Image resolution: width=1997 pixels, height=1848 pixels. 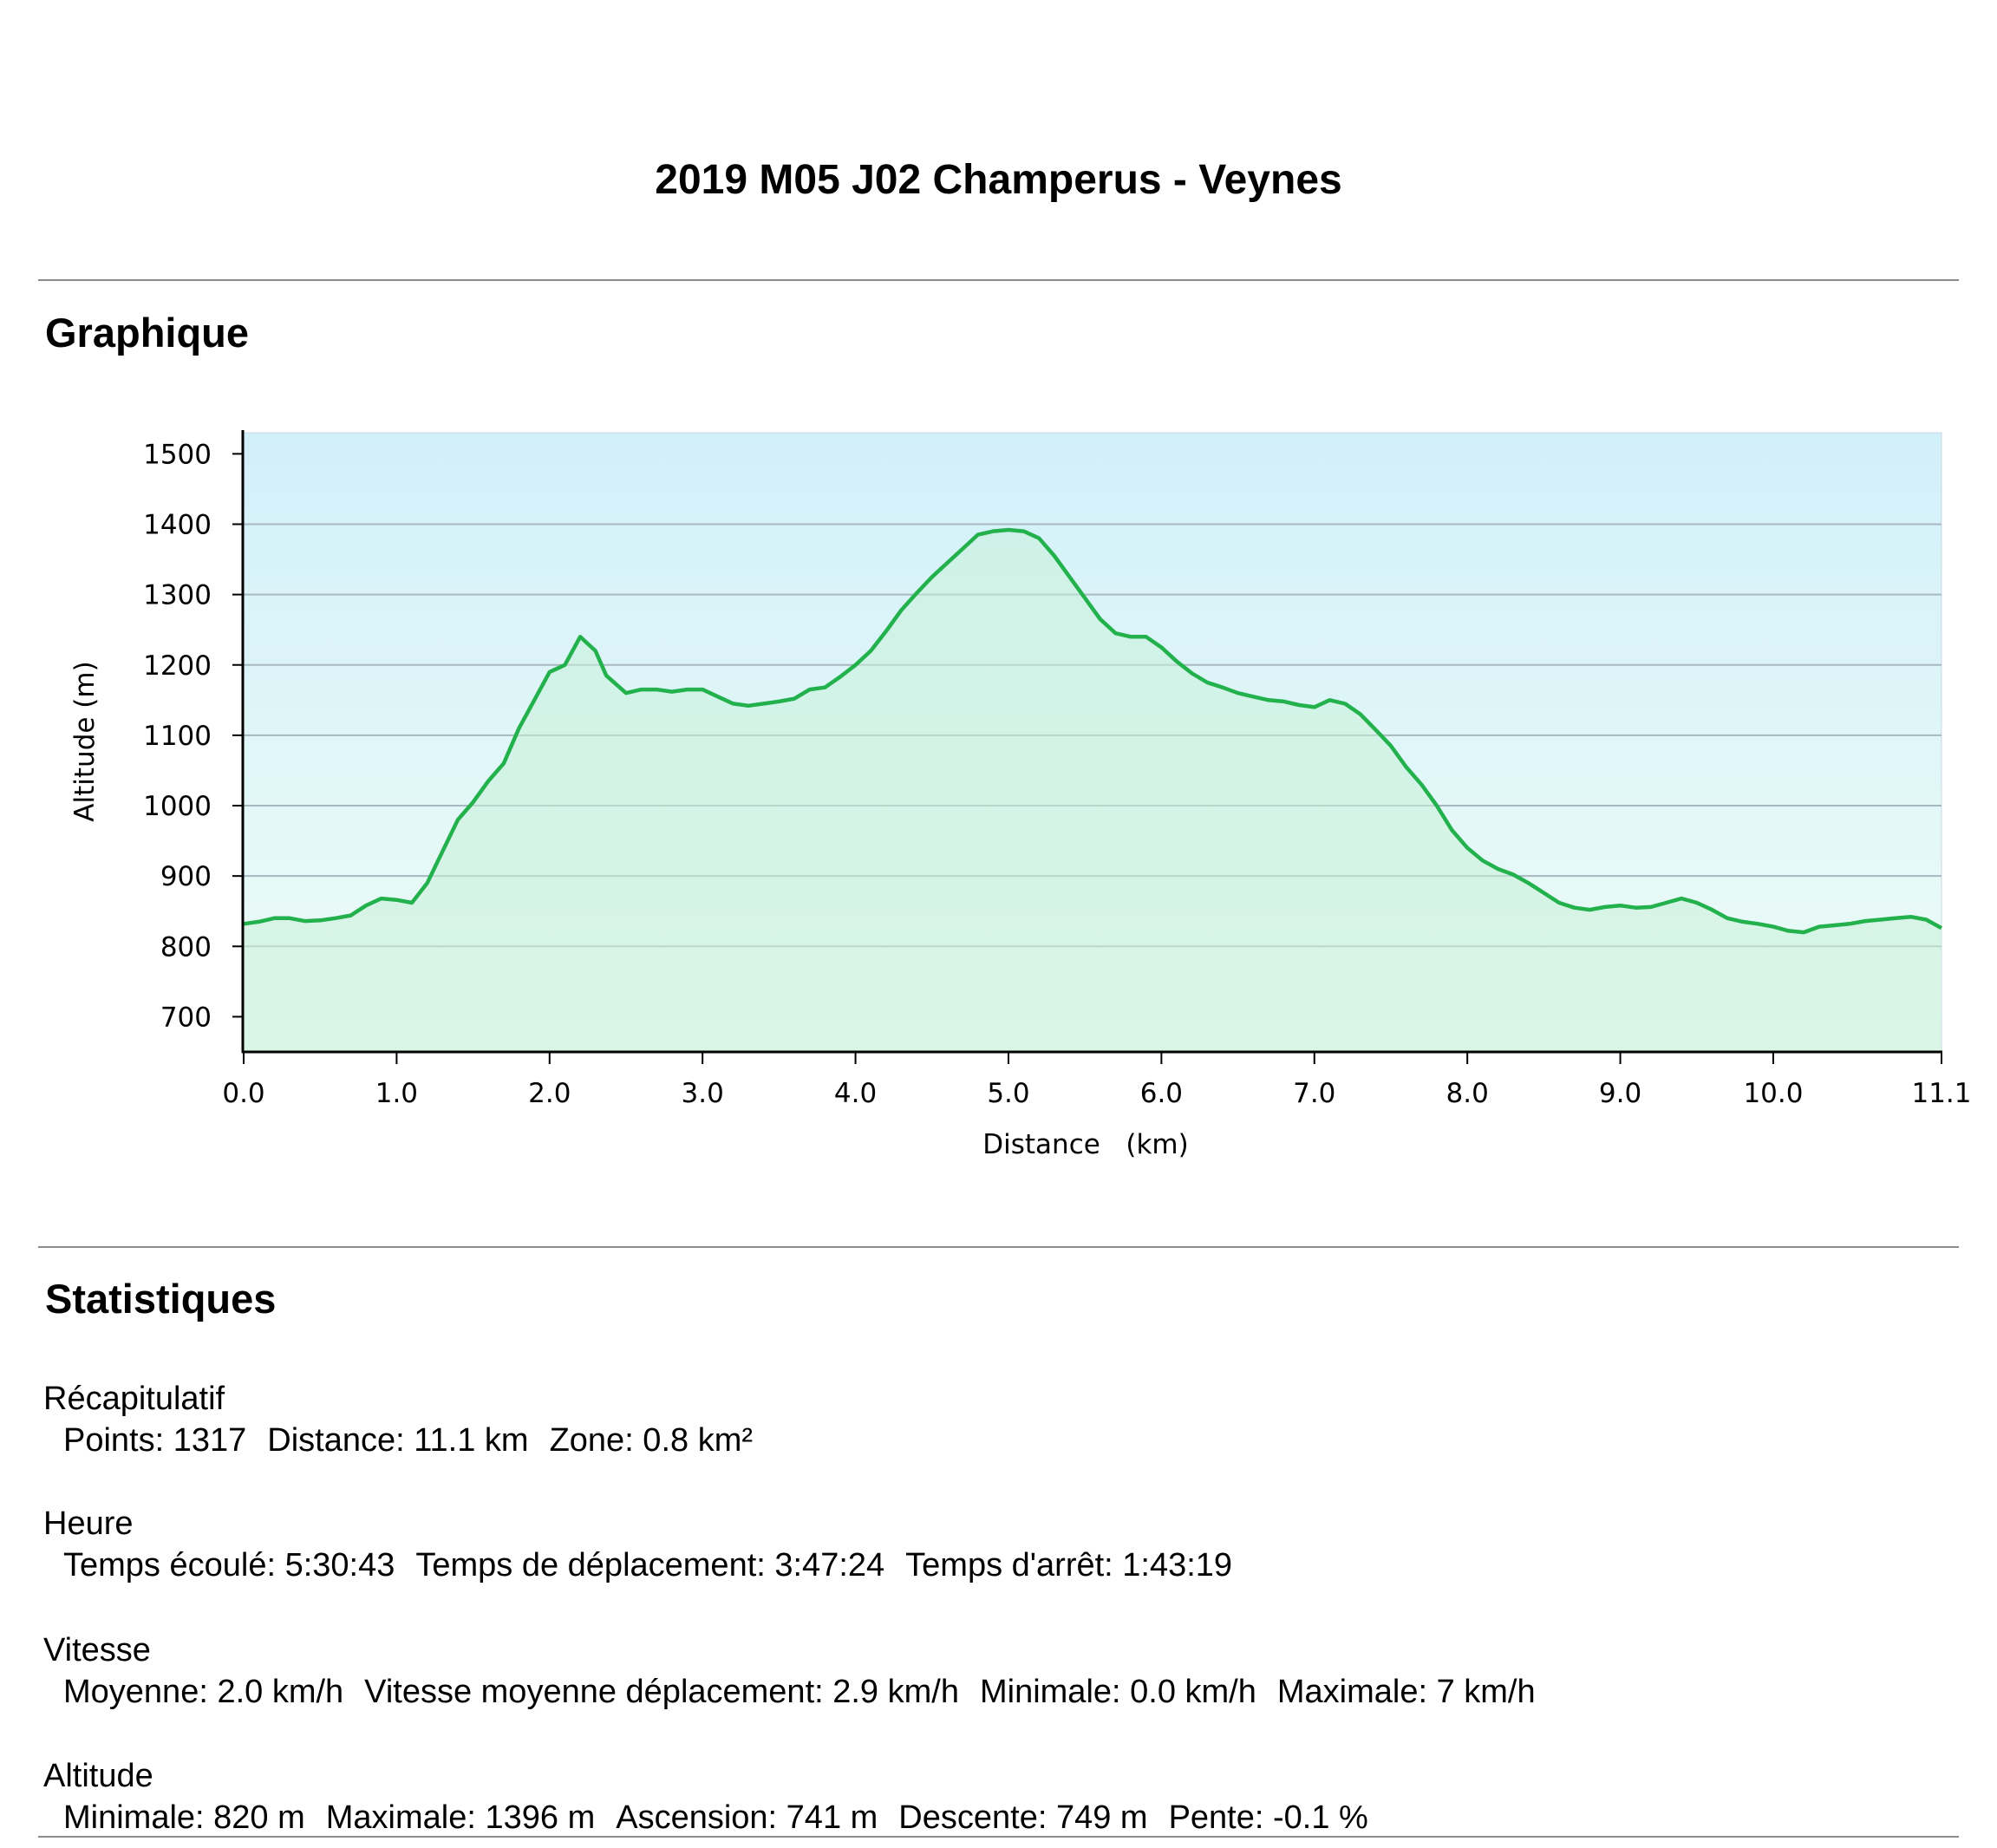 What do you see at coordinates (998, 280) in the screenshot?
I see `divider-top` at bounding box center [998, 280].